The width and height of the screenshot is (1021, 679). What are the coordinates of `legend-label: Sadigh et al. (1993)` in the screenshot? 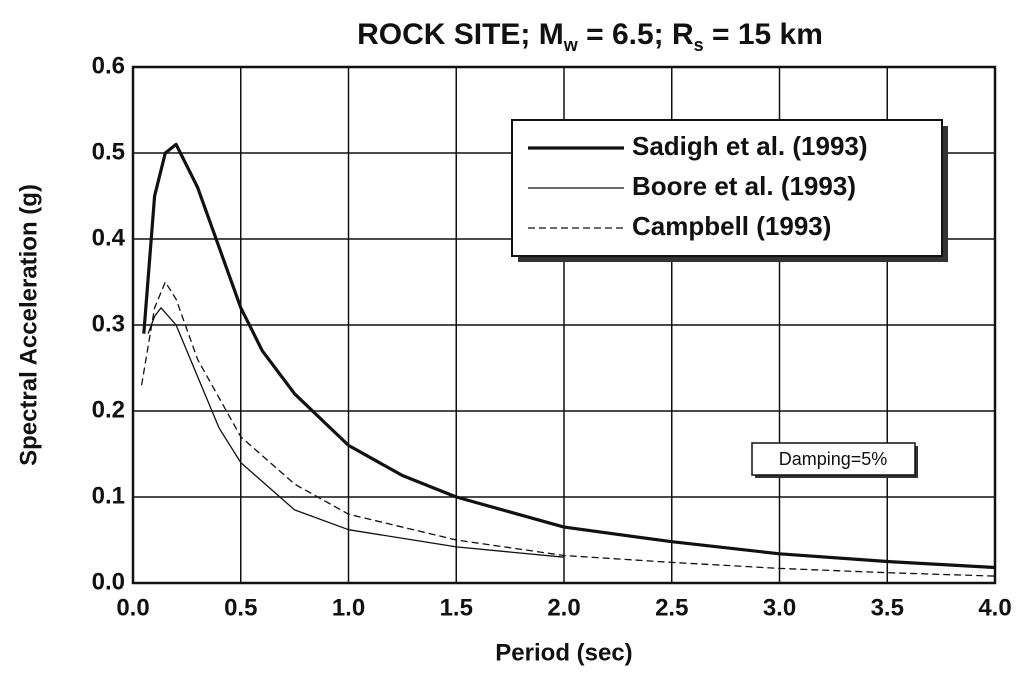 It's located at (750, 146).